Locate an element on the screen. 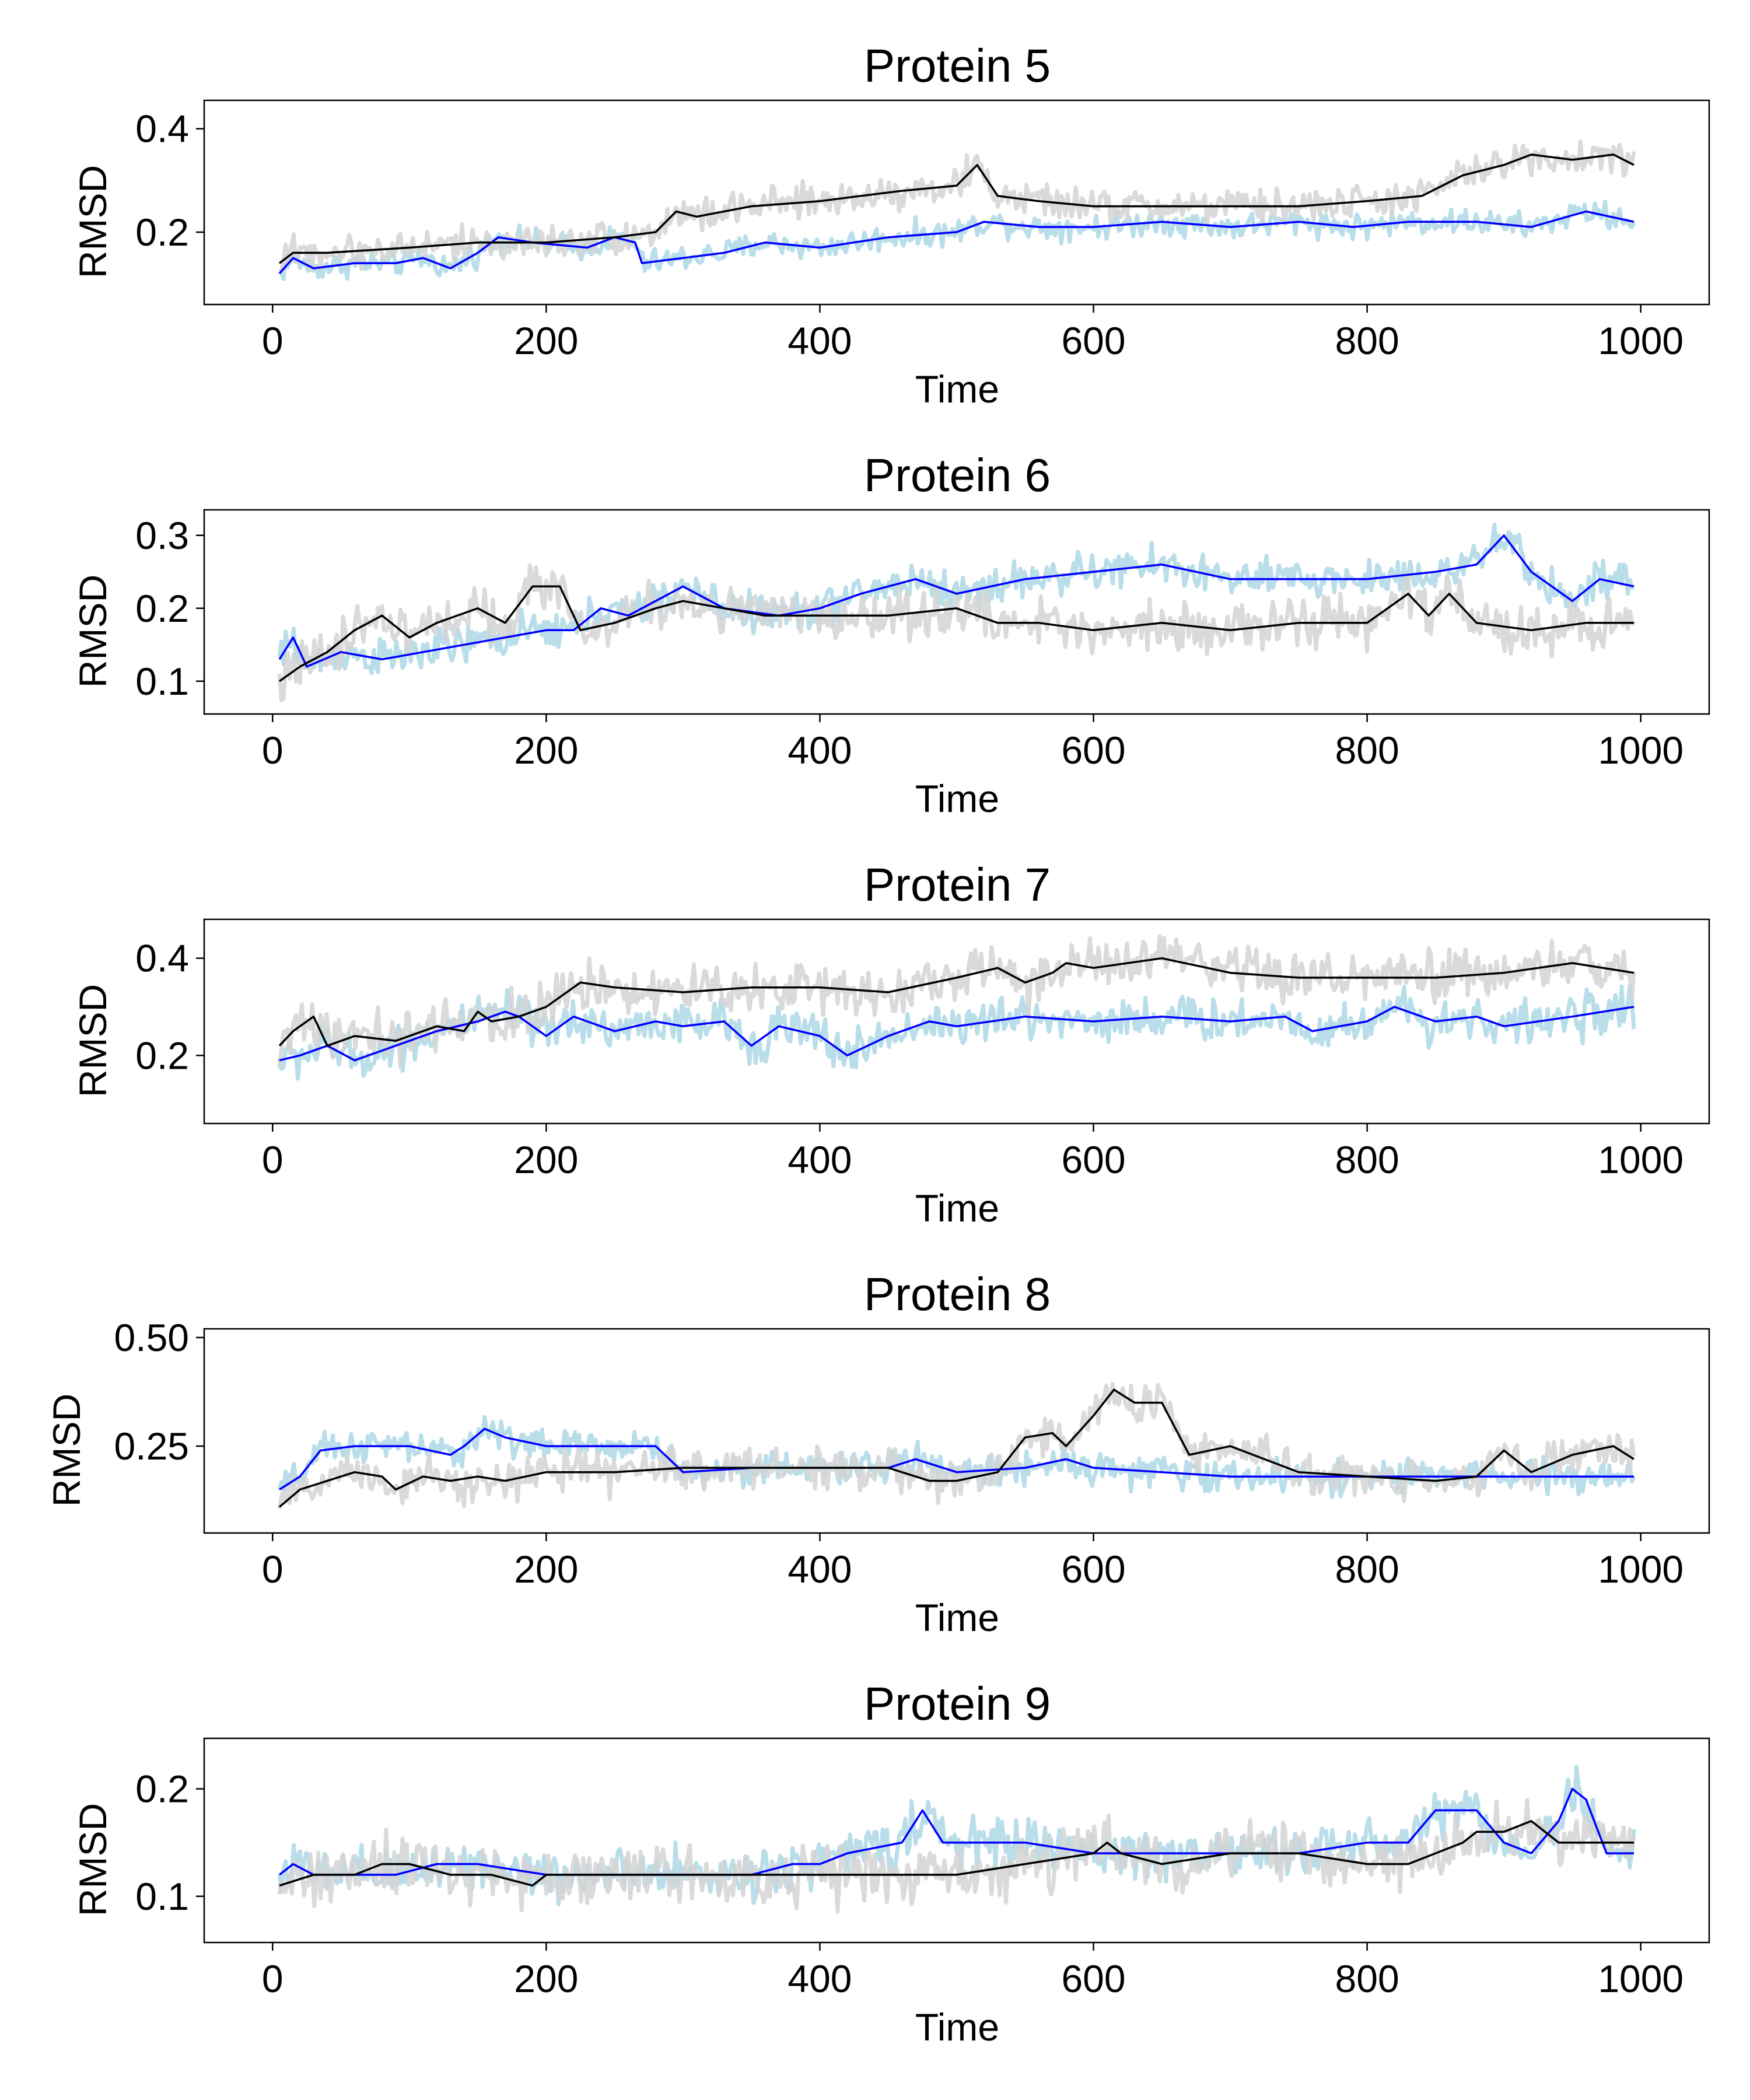 The width and height of the screenshot is (1750, 2100). chart-title: Protein 5 is located at coordinates (957, 66).